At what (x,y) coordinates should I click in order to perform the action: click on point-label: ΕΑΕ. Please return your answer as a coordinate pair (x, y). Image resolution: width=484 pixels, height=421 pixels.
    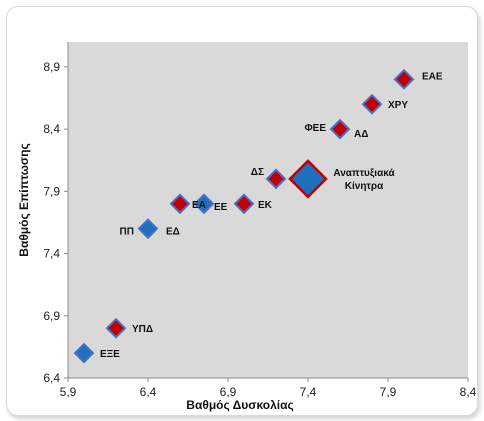
    Looking at the image, I should click on (432, 76).